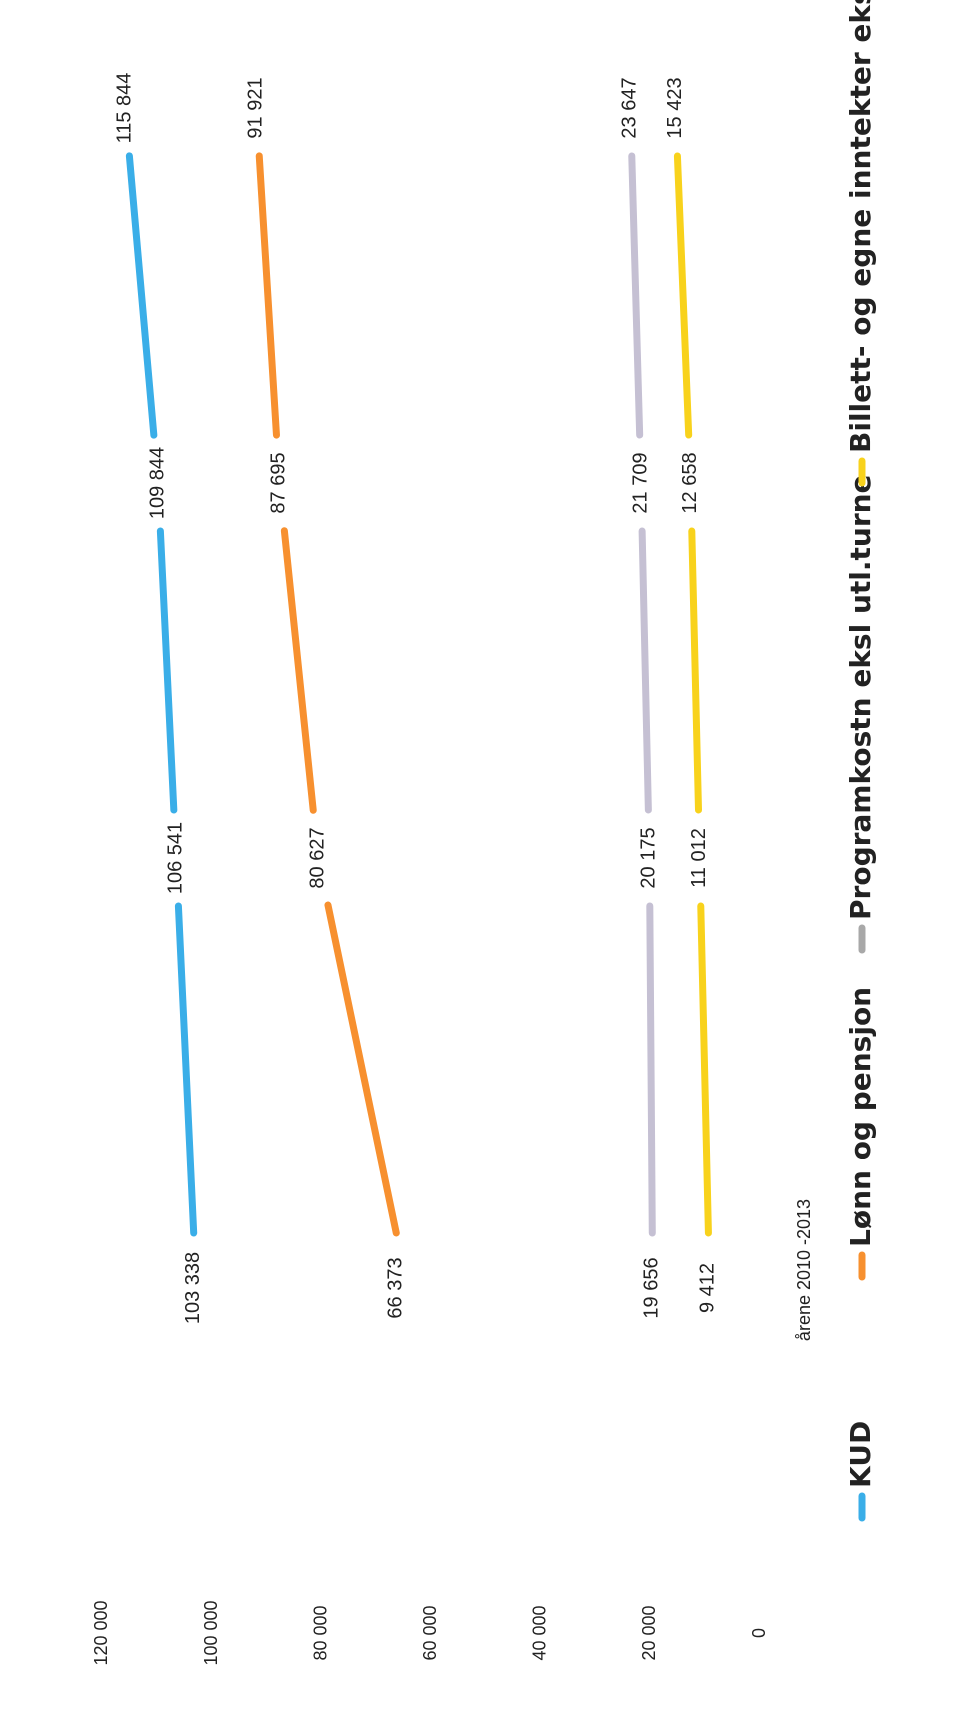 Image resolution: width=957 pixels, height=1711 pixels. What do you see at coordinates (175, 858) in the screenshot?
I see `data-label: 106 541` at bounding box center [175, 858].